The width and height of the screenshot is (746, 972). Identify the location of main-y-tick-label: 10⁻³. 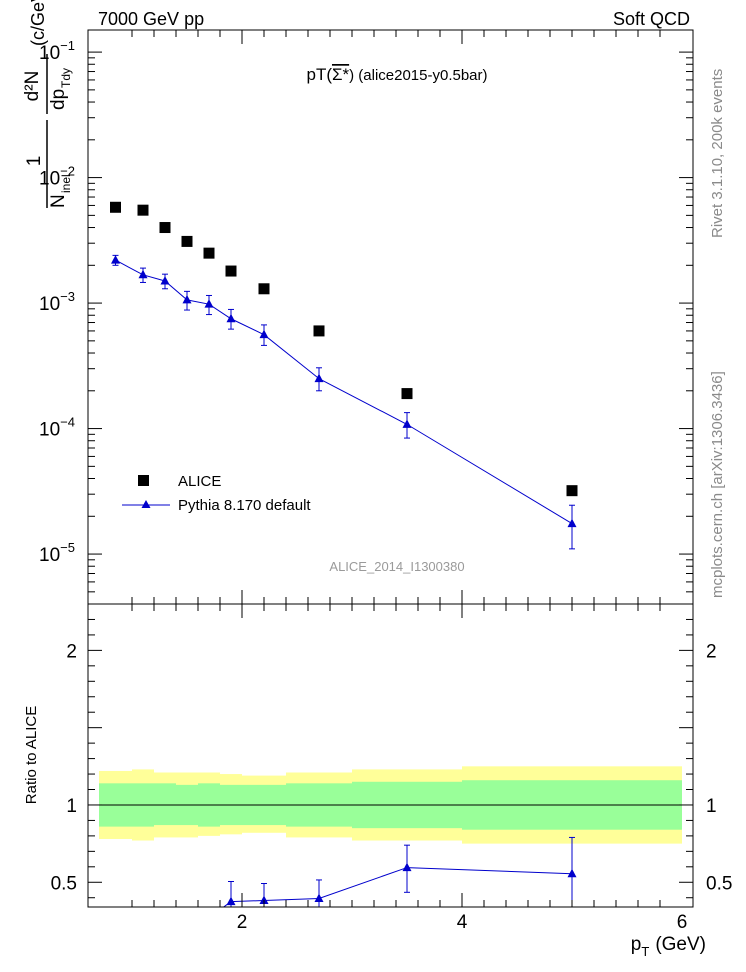
(57, 302).